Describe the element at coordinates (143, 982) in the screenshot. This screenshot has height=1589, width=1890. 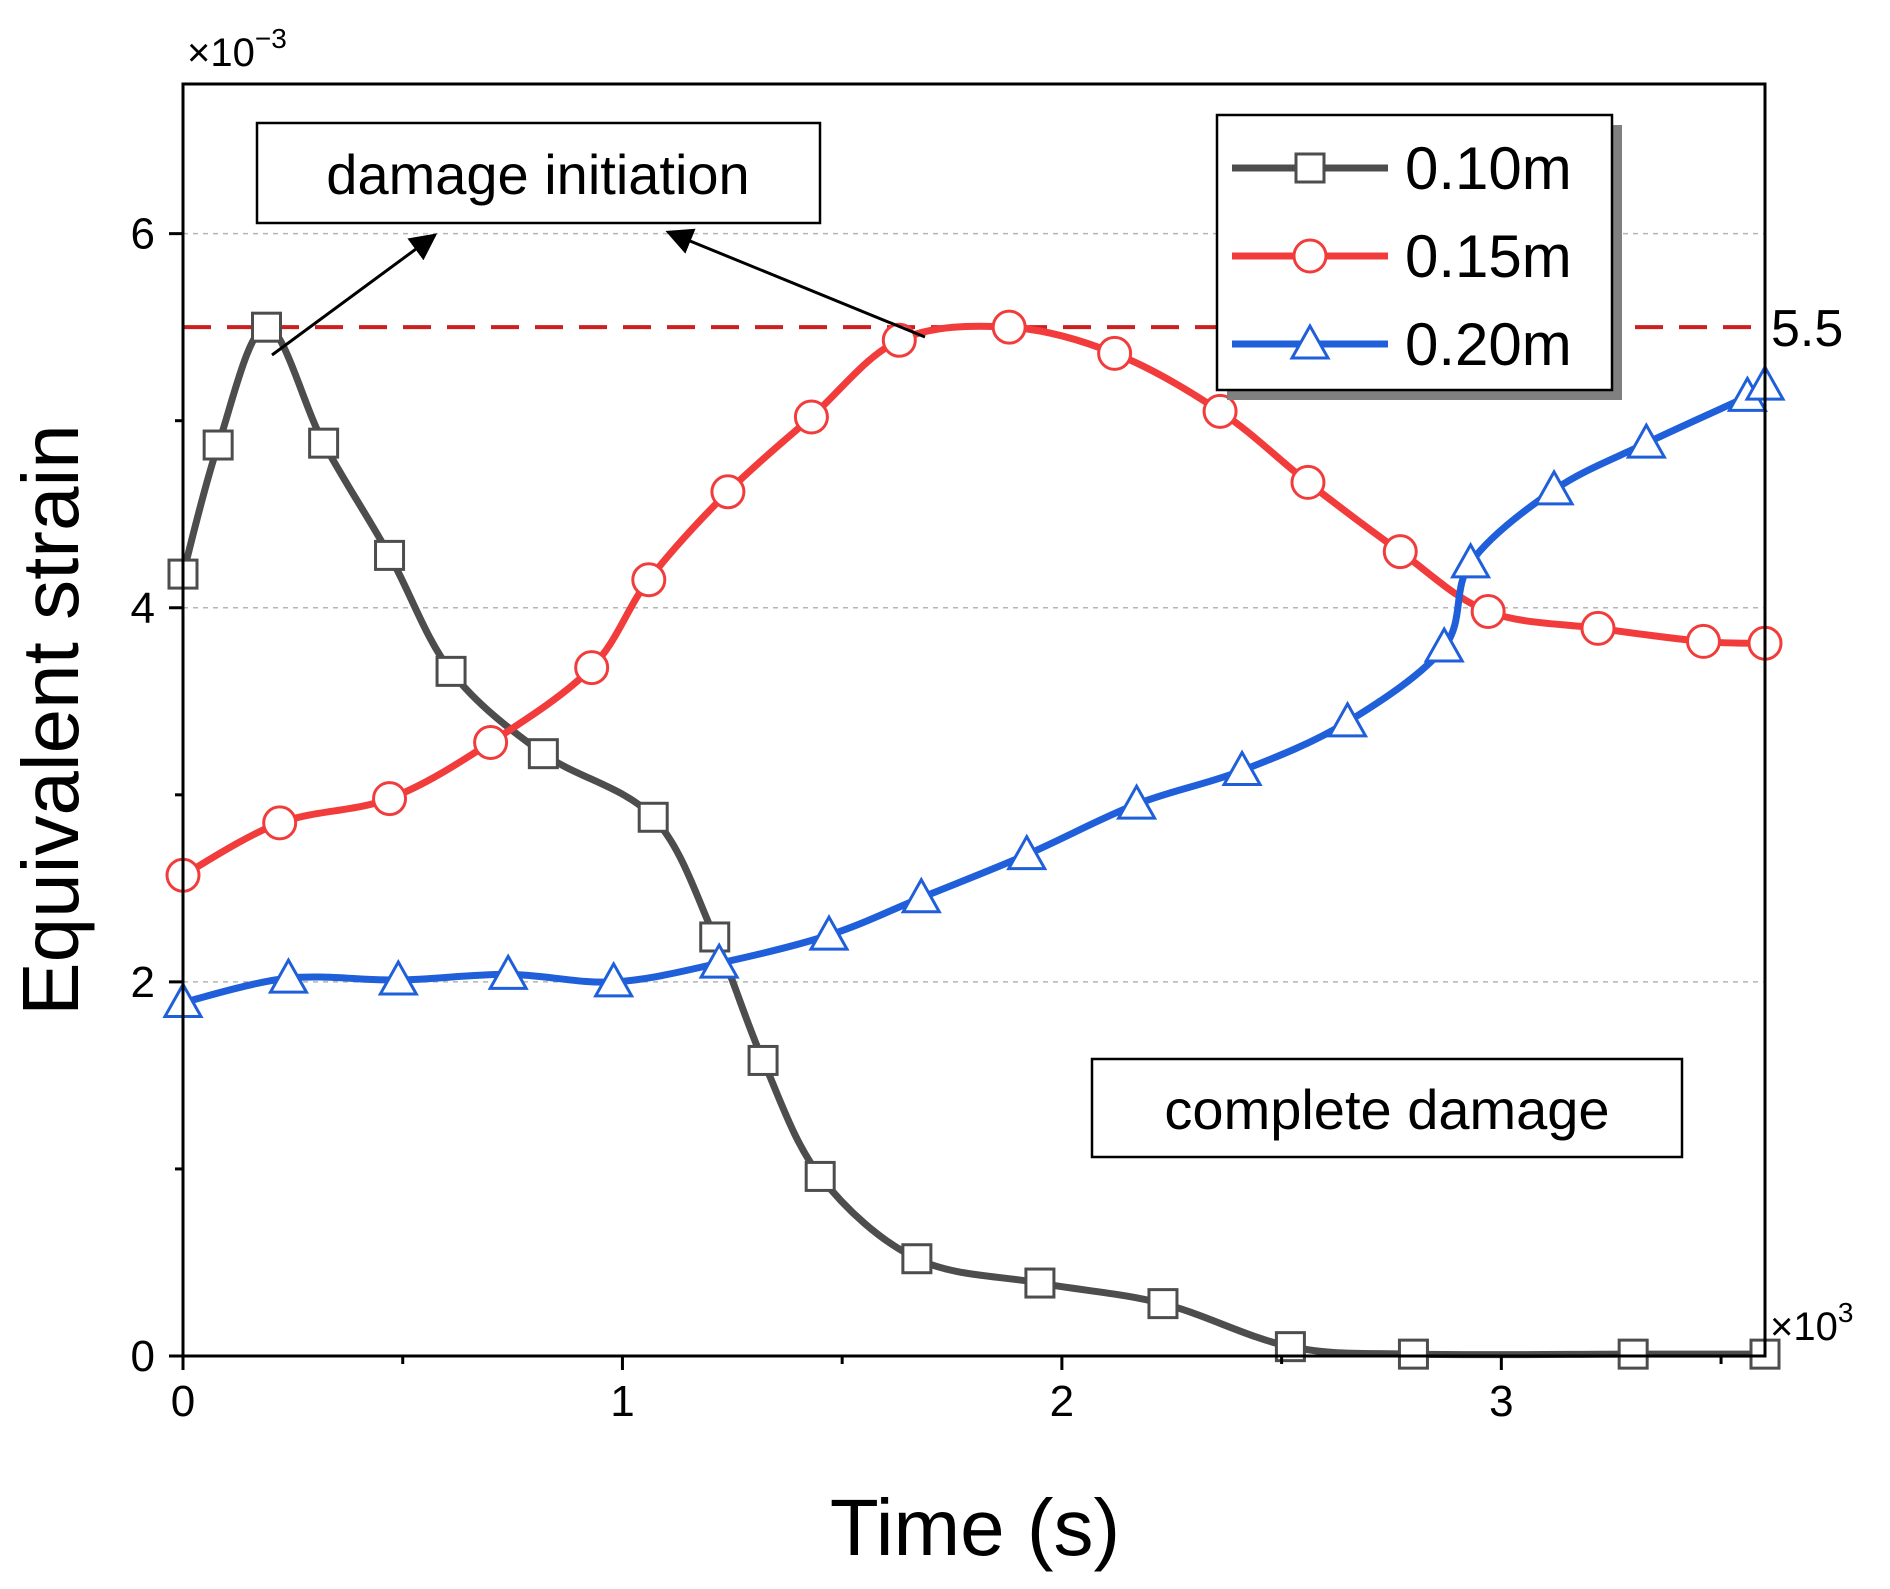
I see `y-tick-label: 2` at that location.